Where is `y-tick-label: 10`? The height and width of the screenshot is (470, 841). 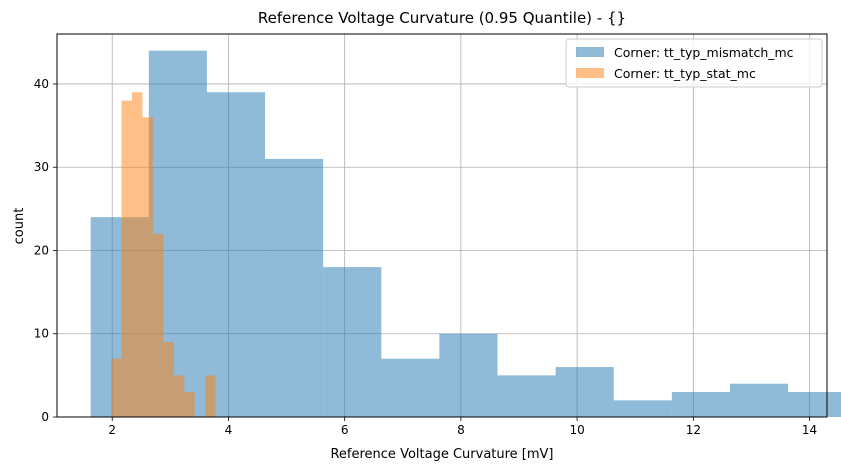 y-tick-label: 10 is located at coordinates (41, 334).